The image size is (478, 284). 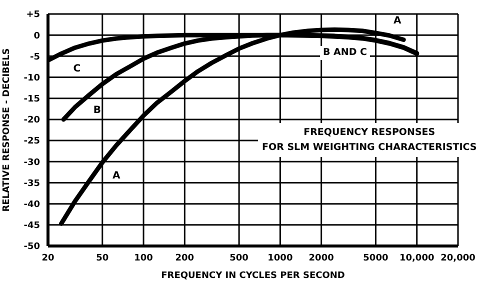 I want to click on y-tick-label: -10, so click(x=32, y=78).